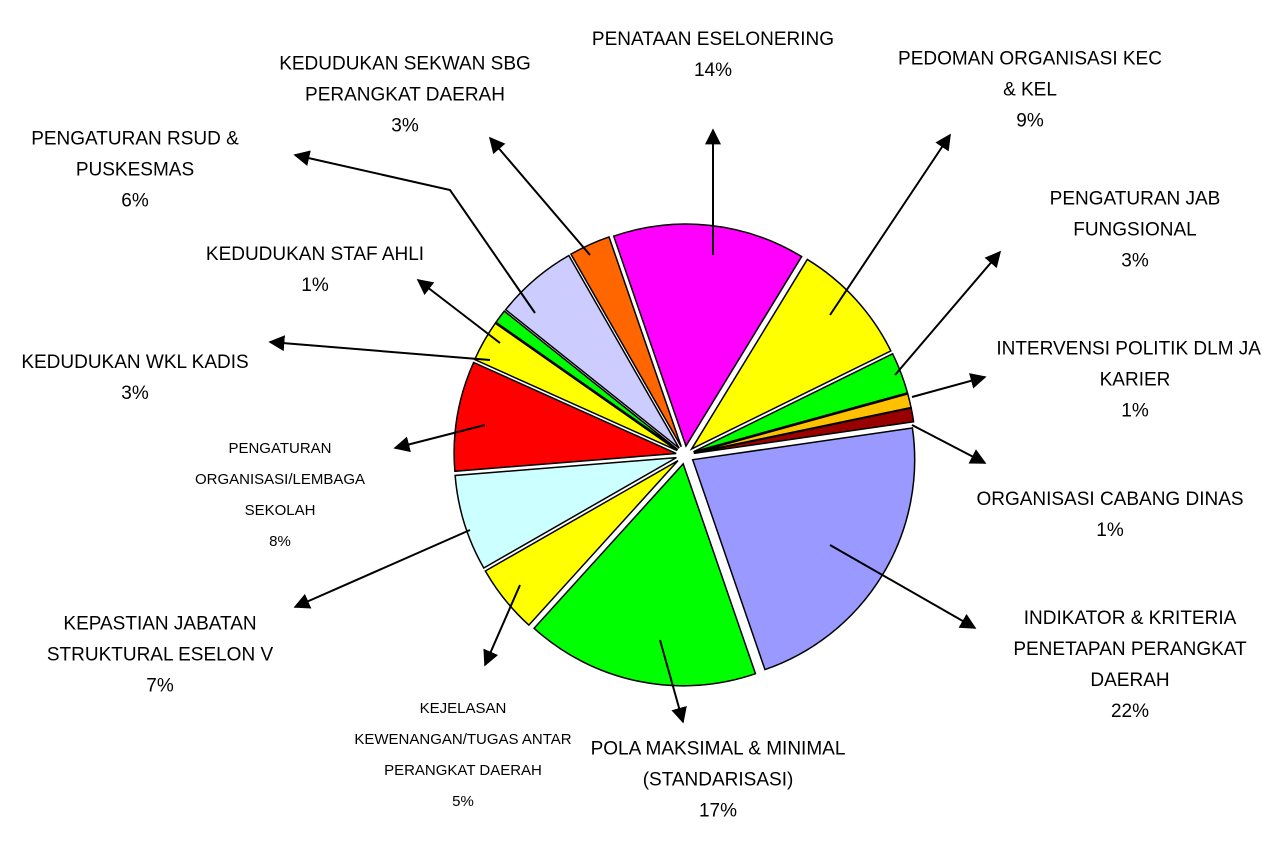  I want to click on percent-label: 9%, so click(1030, 121).